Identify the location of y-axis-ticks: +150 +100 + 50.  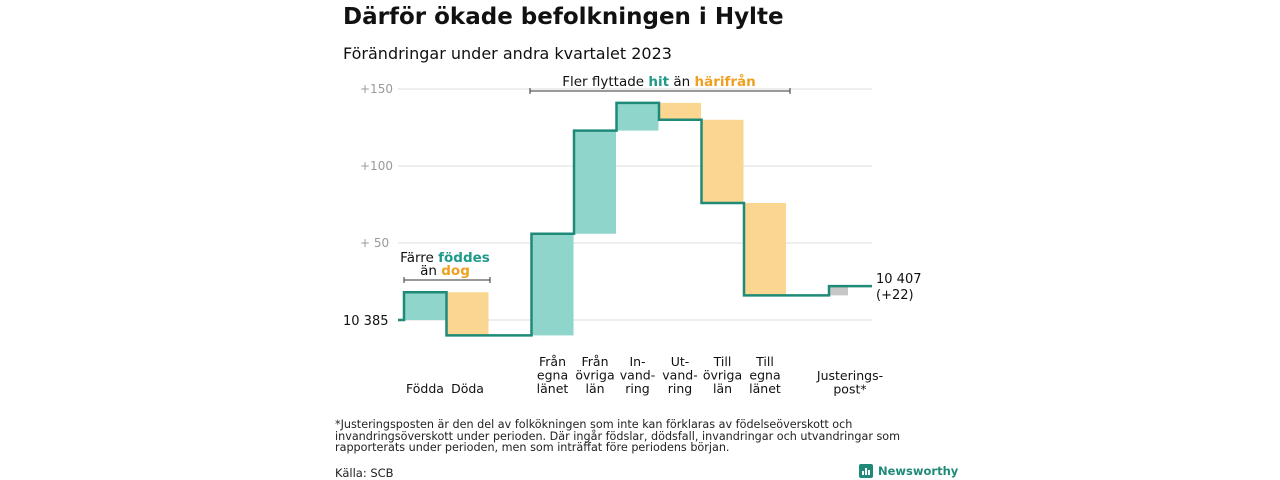
(376, 166).